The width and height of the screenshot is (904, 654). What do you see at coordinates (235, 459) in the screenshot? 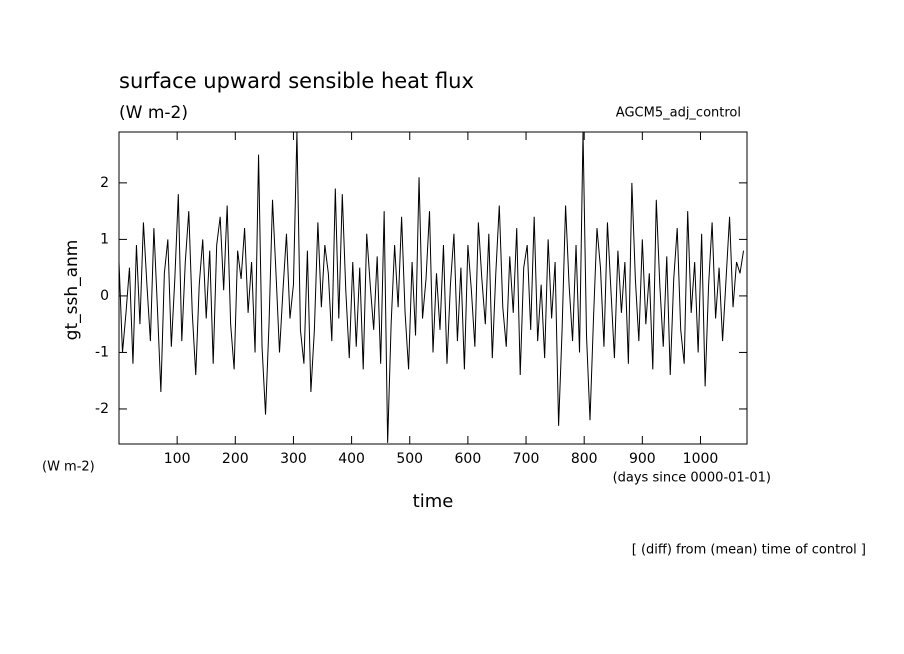
I see `x-tick-label: 200` at bounding box center [235, 459].